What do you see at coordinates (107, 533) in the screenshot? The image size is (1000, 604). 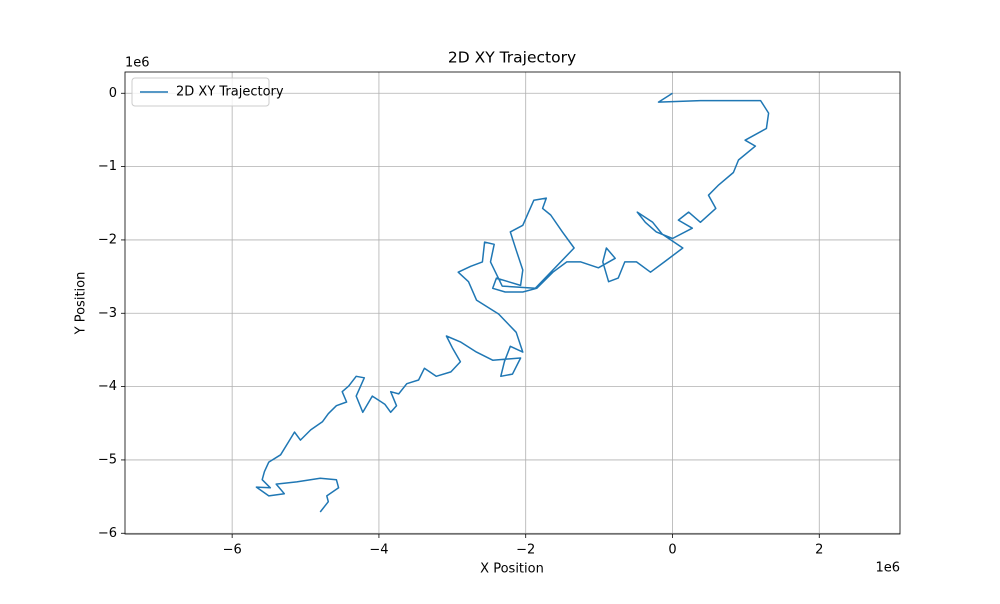 I see `y-tick-label: −6` at bounding box center [107, 533].